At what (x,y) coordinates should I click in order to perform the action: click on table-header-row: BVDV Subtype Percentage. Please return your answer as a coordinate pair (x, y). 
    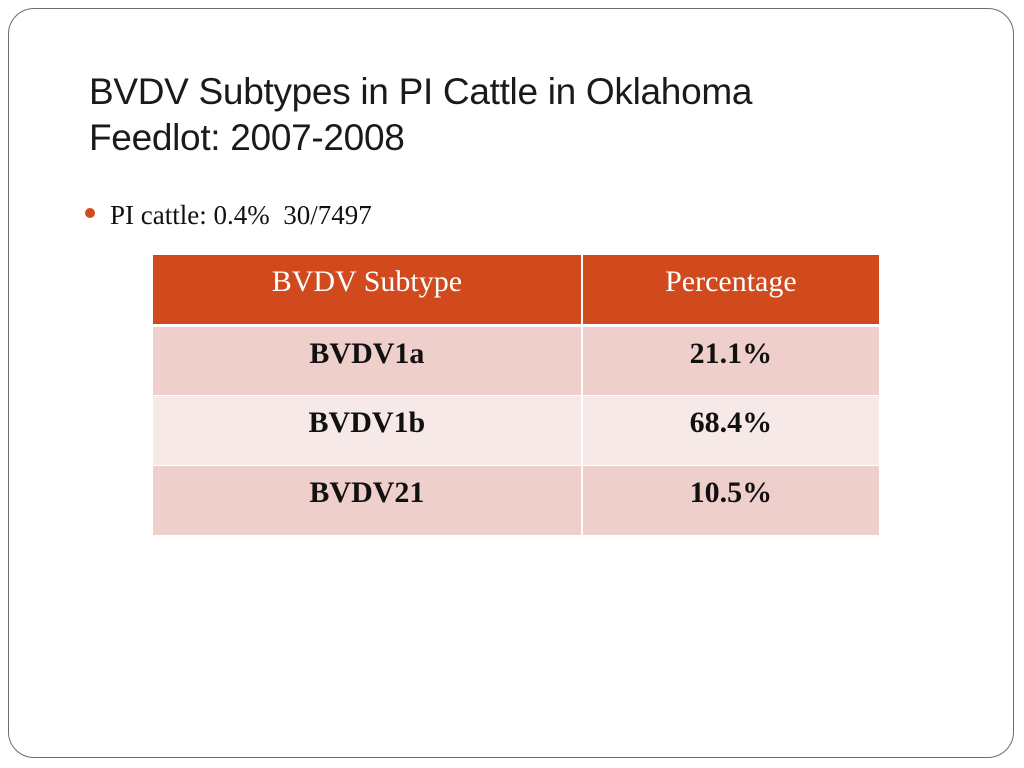
    Looking at the image, I should click on (516, 291).